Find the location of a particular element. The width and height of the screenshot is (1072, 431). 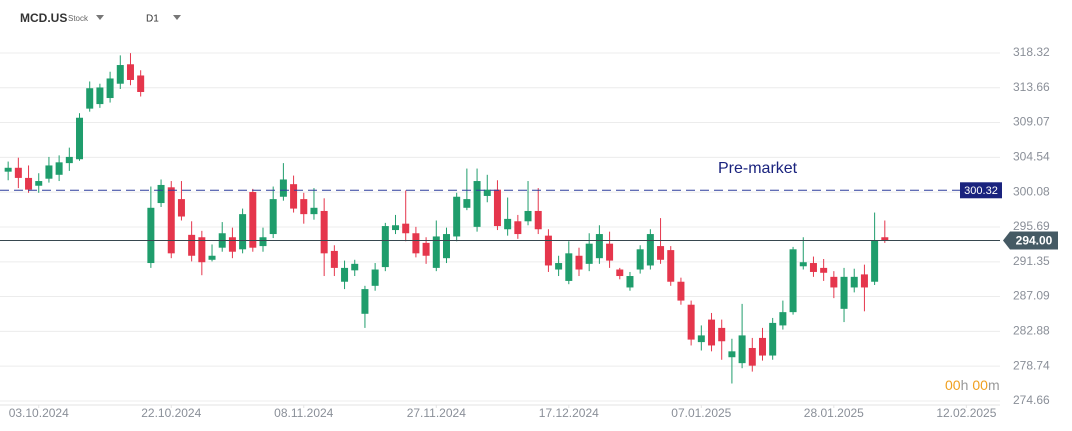

x-tick-label: 12.02.2025 is located at coordinates (966, 413).